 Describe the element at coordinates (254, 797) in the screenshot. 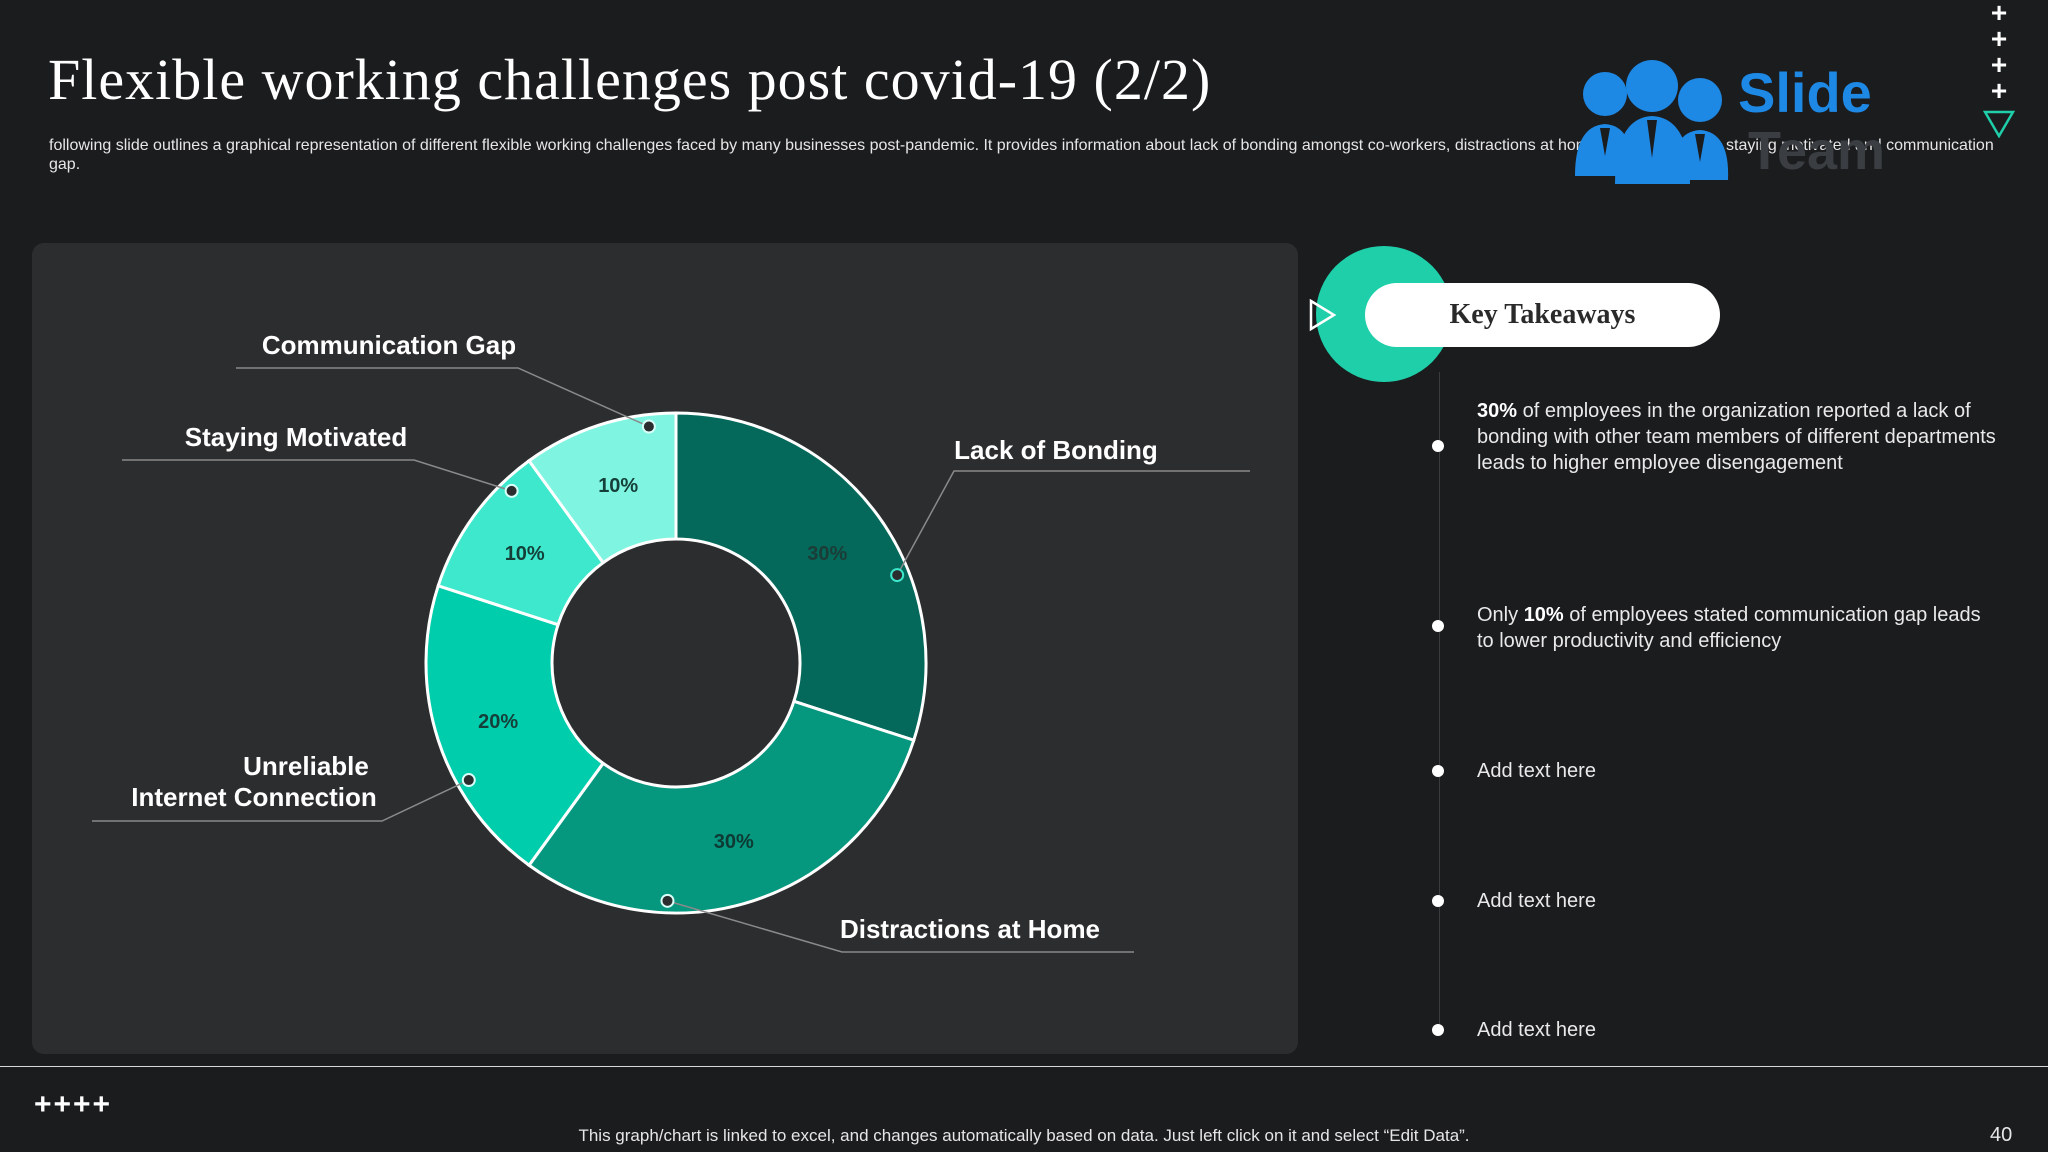

I see `slice-category-label: Internet Connection` at that location.